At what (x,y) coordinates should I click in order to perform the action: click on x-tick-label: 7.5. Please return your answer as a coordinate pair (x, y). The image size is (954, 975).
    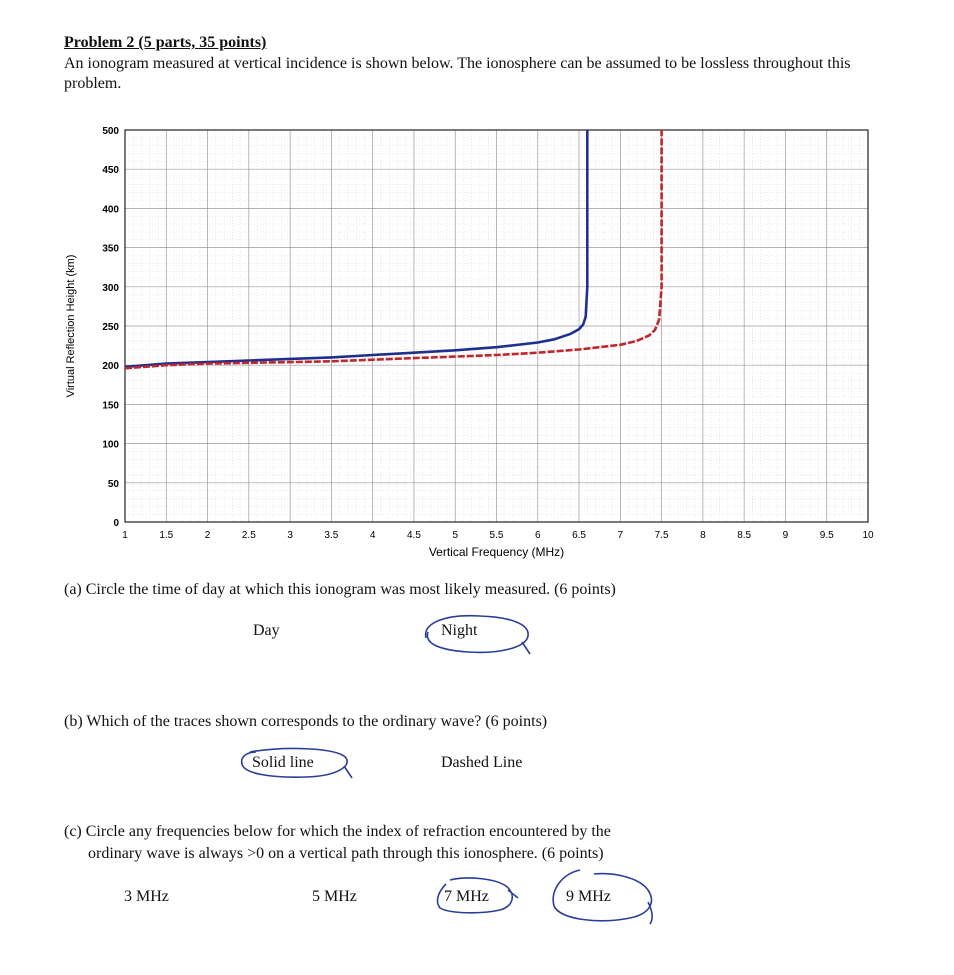
    Looking at the image, I should click on (662, 535).